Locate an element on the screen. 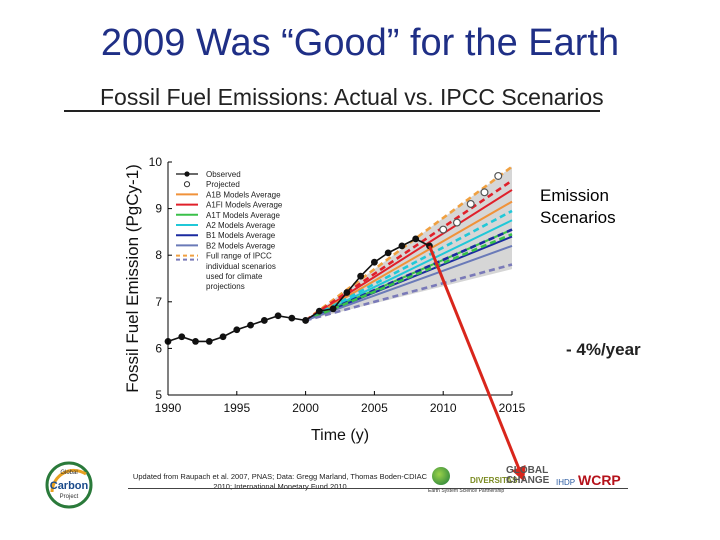 The image size is (720, 540). ihdp-logo: IHDP is located at coordinates (566, 482).